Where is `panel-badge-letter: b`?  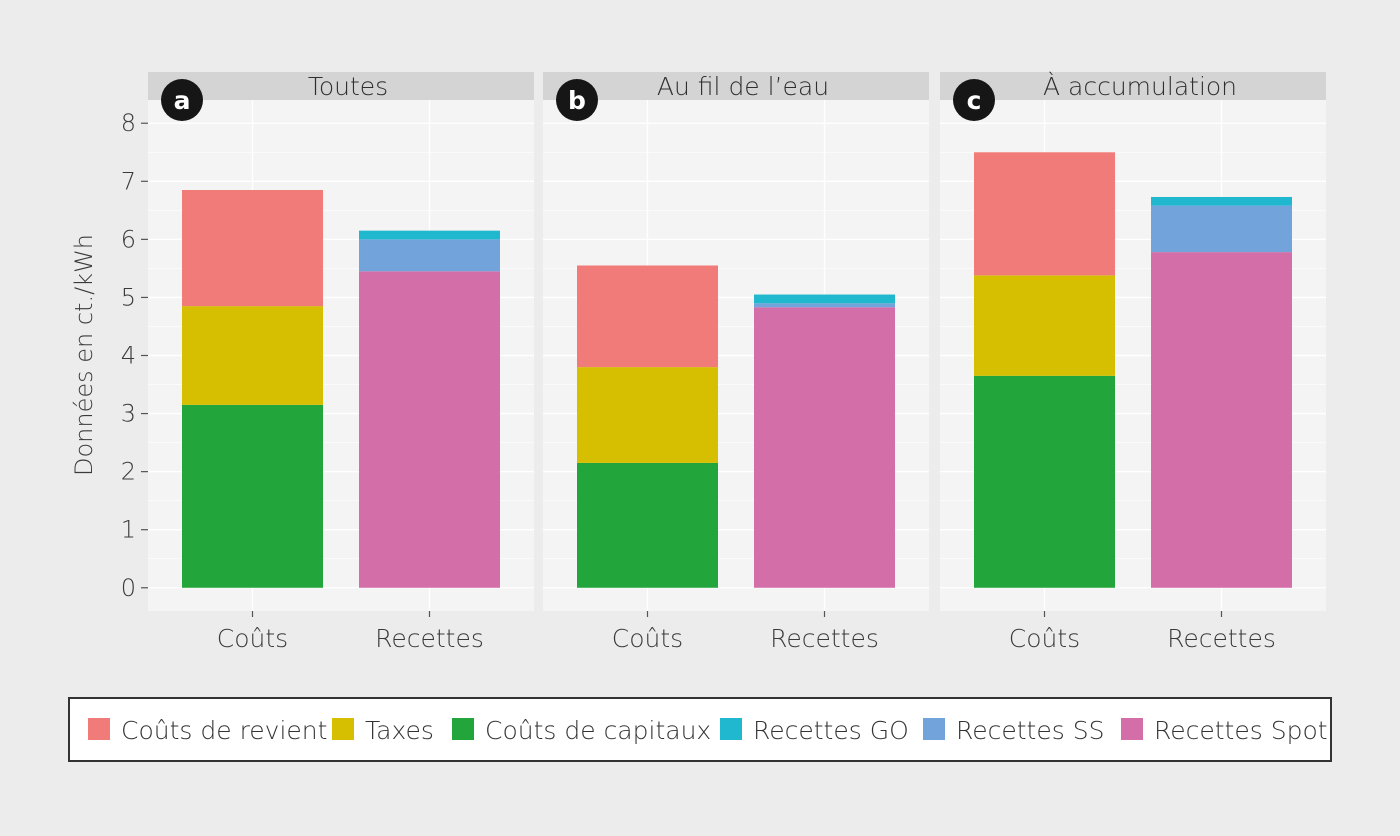 panel-badge-letter: b is located at coordinates (577, 100).